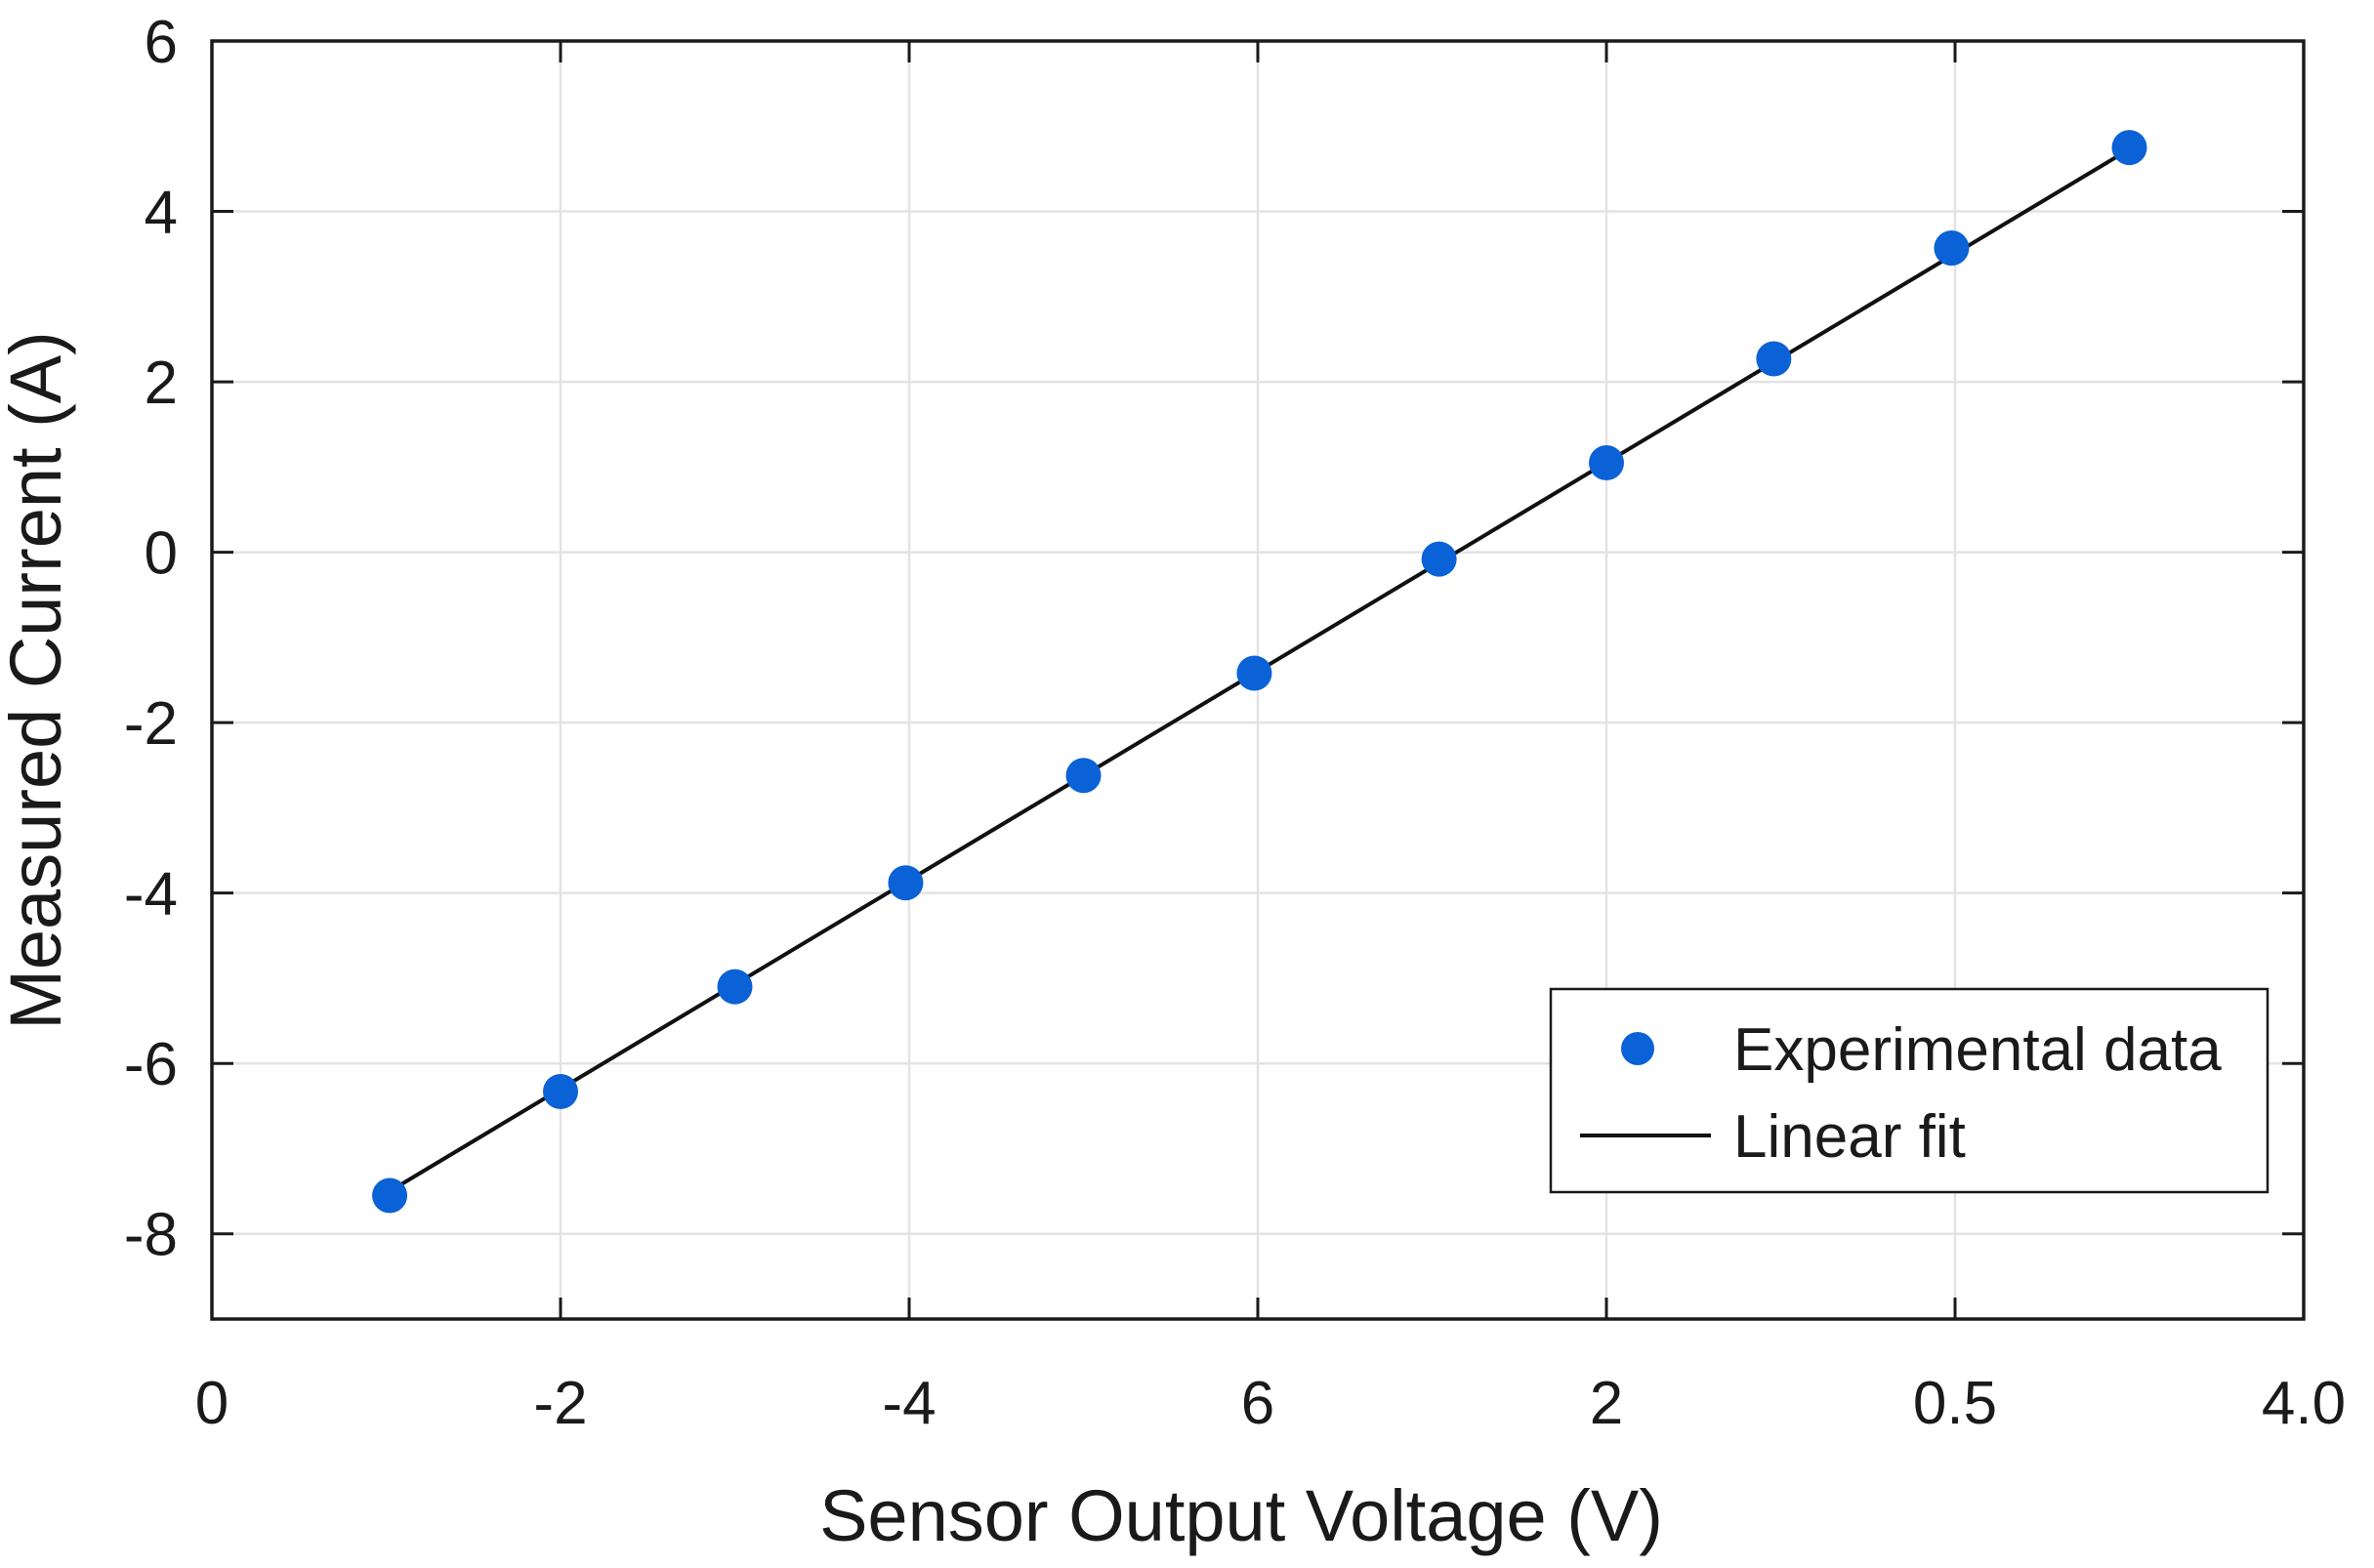 The height and width of the screenshot is (1568, 2374). I want to click on legend-label-linear-fit: Linear fit, so click(1849, 1137).